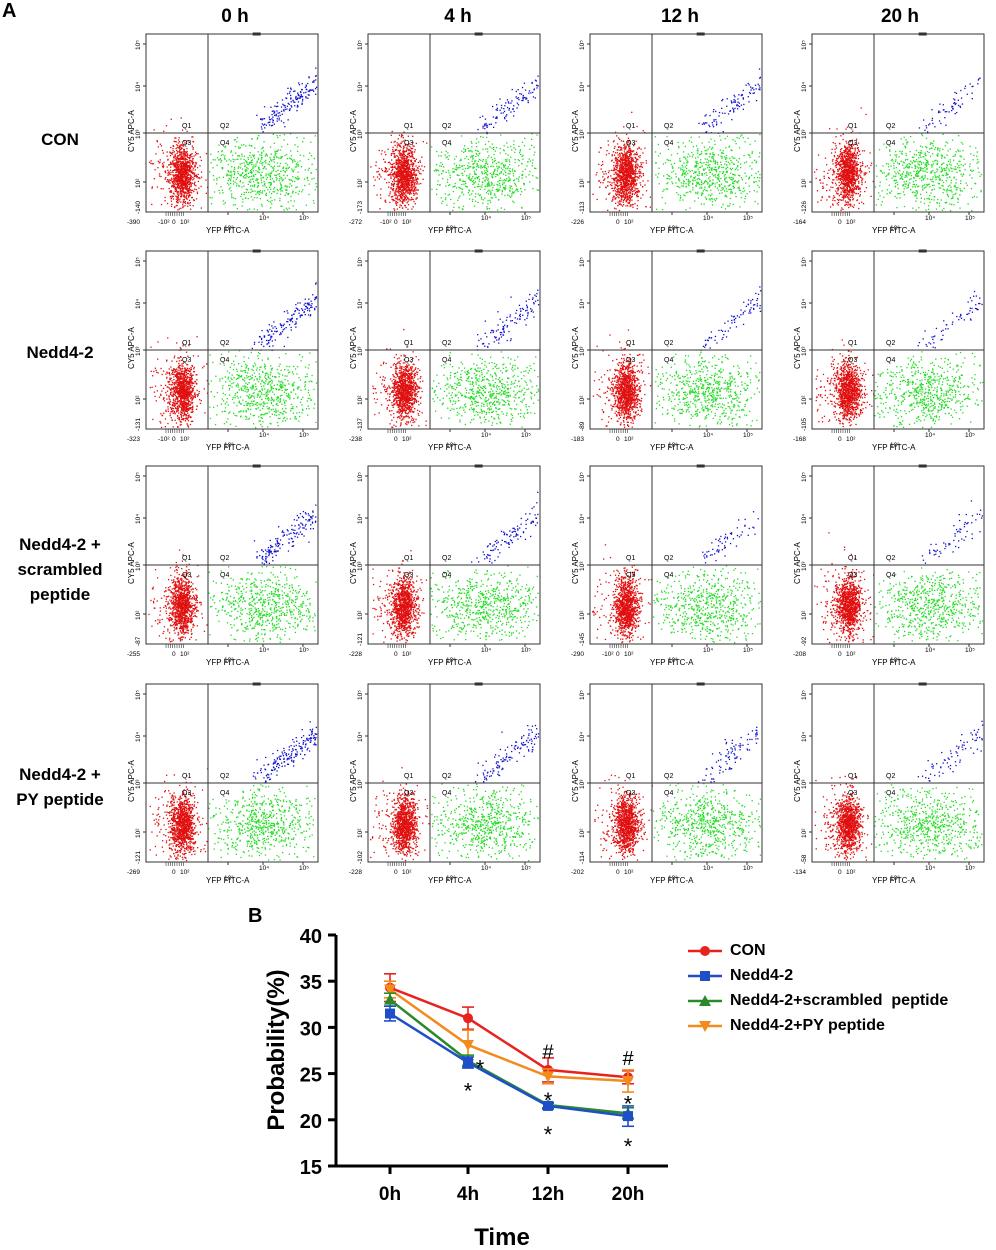 The image size is (996, 1250). What do you see at coordinates (355, 222) in the screenshot?
I see `x-min-label: -272` at bounding box center [355, 222].